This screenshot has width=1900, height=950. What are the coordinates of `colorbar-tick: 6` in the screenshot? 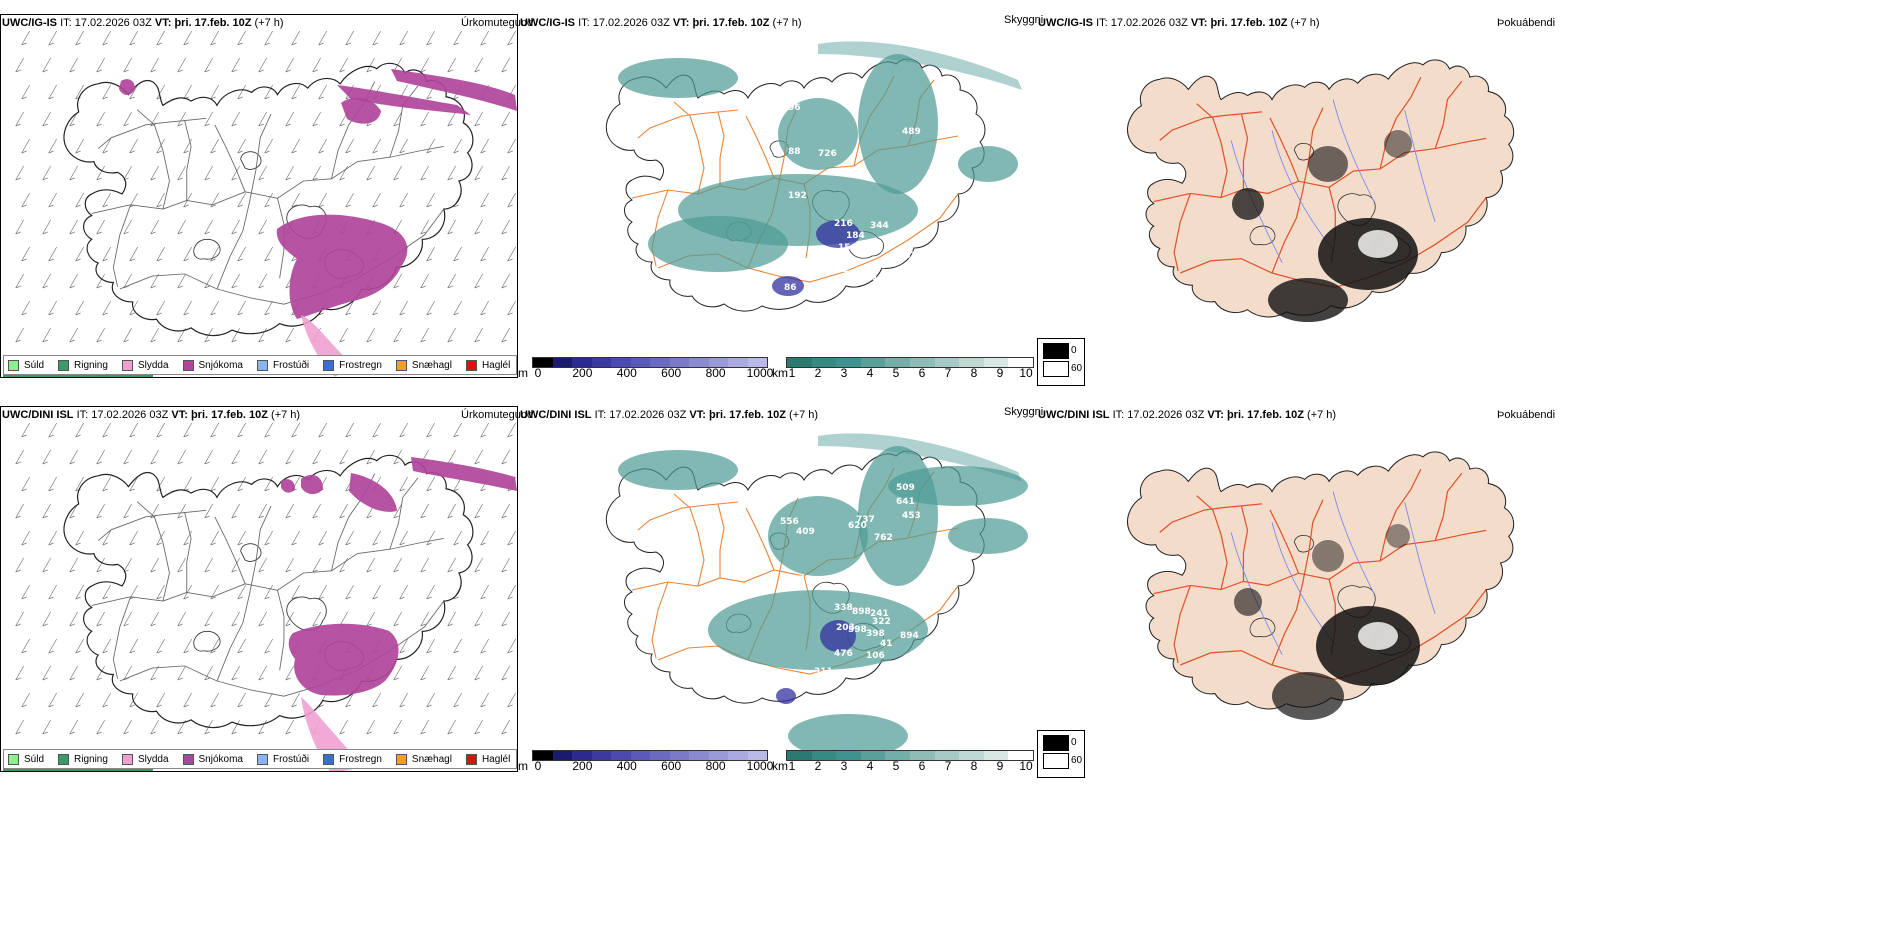 It's located at (922, 766).